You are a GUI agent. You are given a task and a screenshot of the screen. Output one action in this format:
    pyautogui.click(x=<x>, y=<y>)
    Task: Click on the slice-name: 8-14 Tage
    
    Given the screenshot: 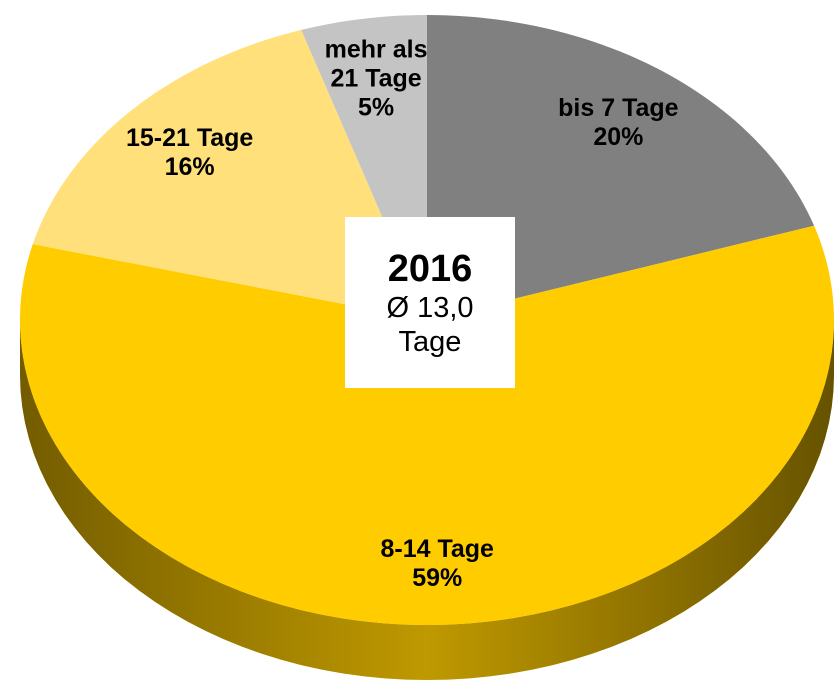 What is the action you would take?
    pyautogui.click(x=437, y=548)
    